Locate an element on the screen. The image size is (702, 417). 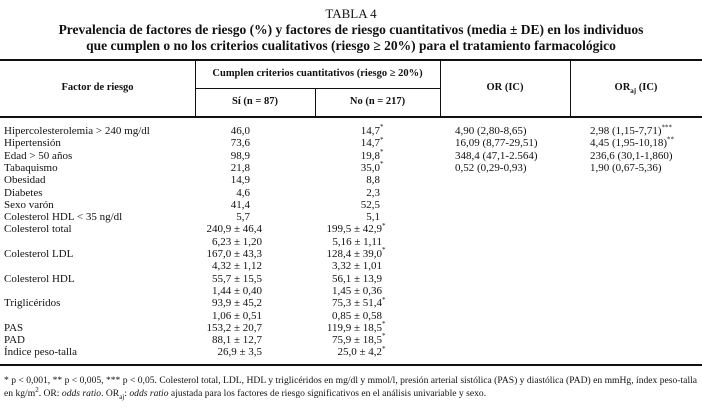
top-rule is located at coordinates (351, 60).